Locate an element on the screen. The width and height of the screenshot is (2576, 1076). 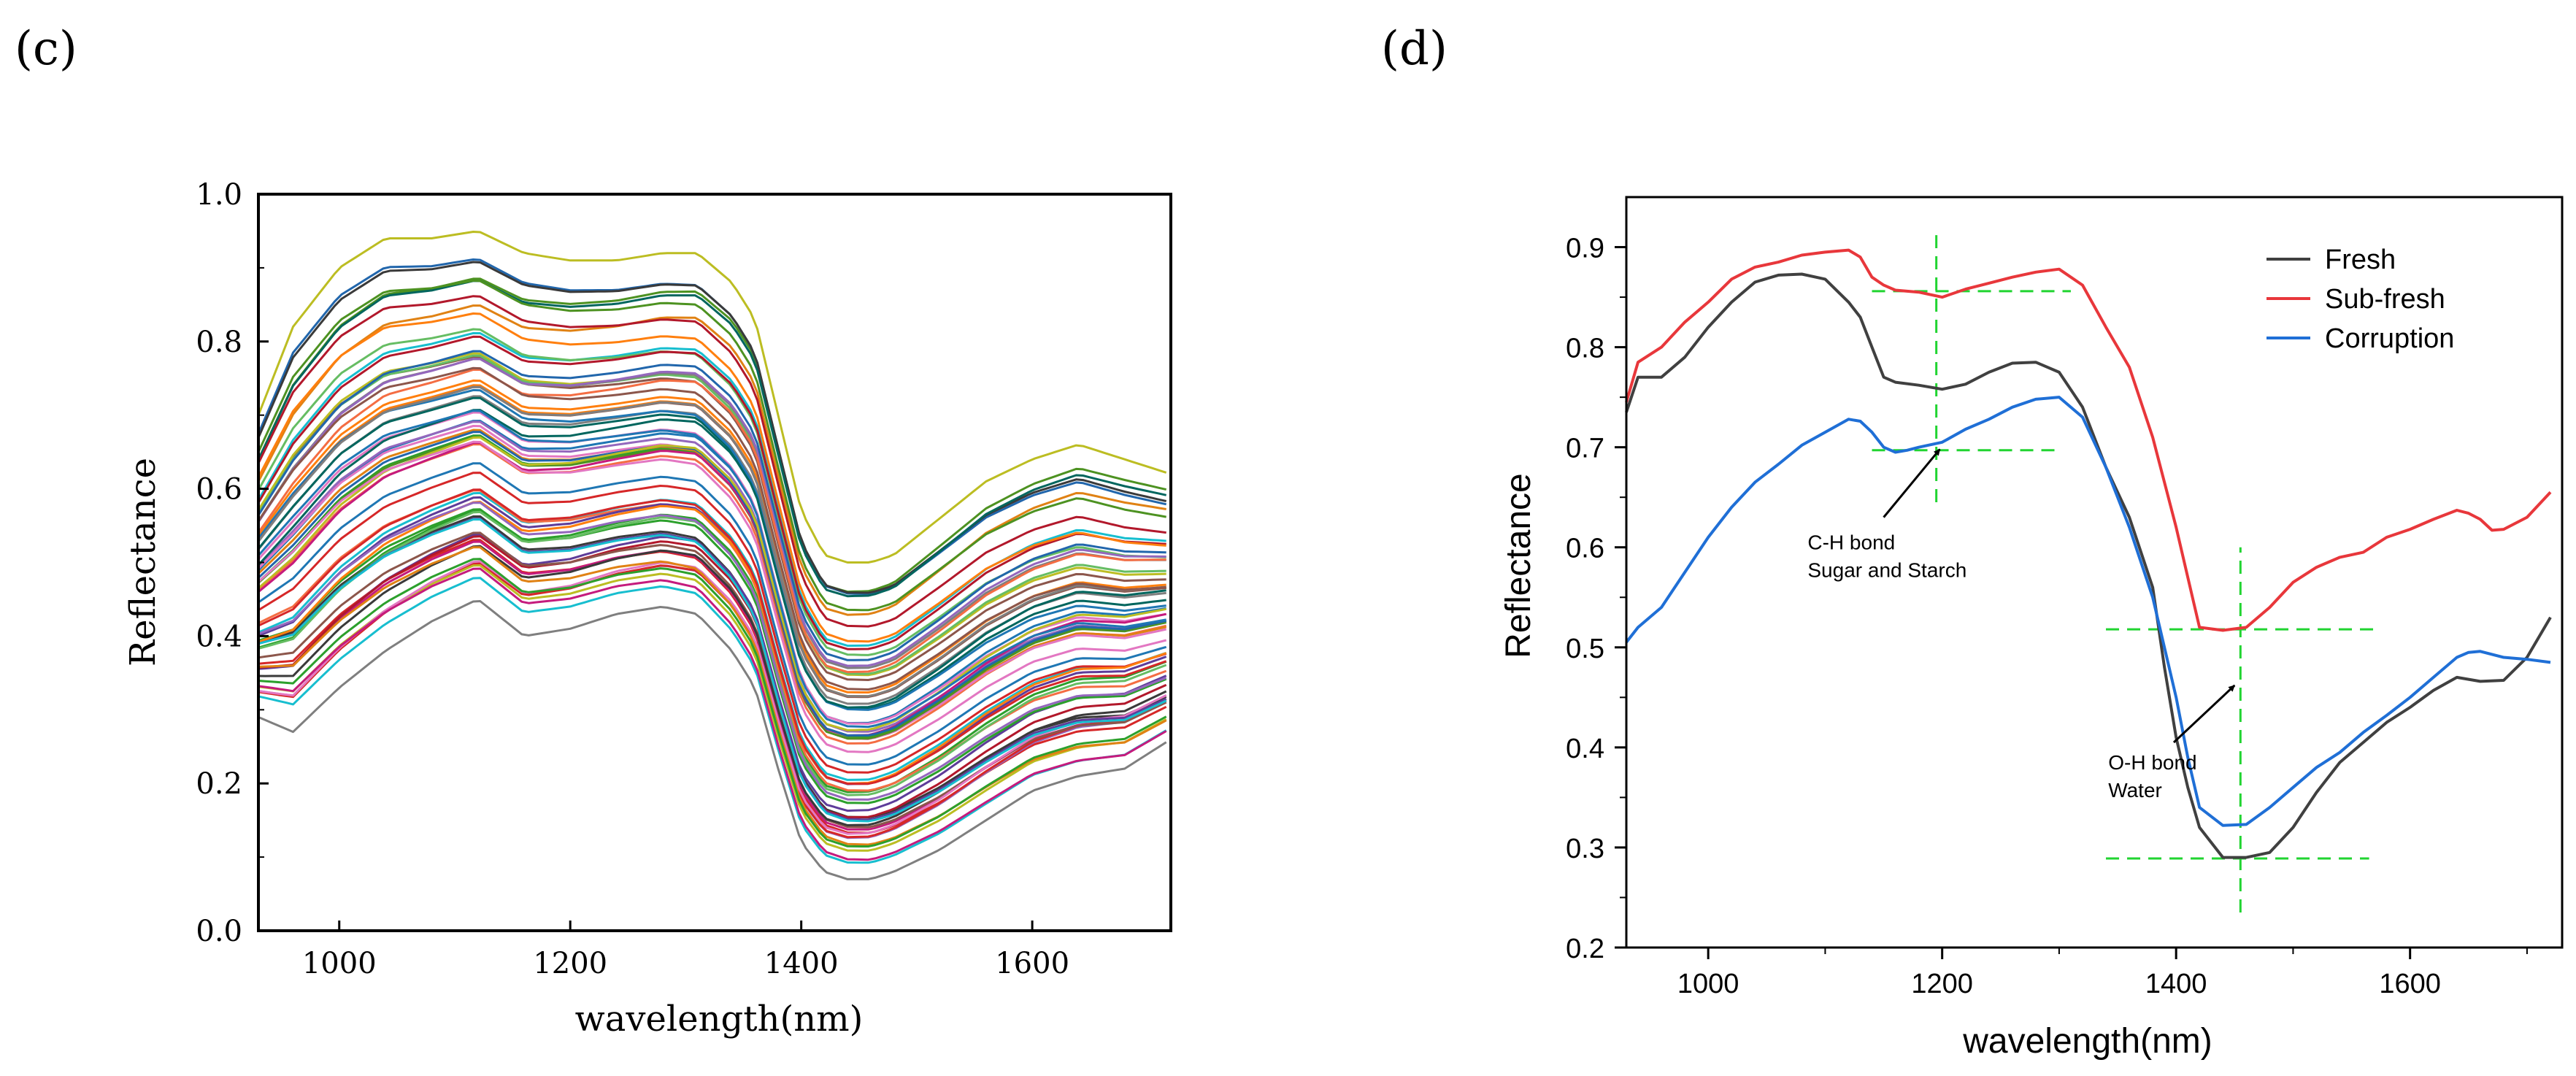
x-tick-label-c: 1200 is located at coordinates (570, 963).